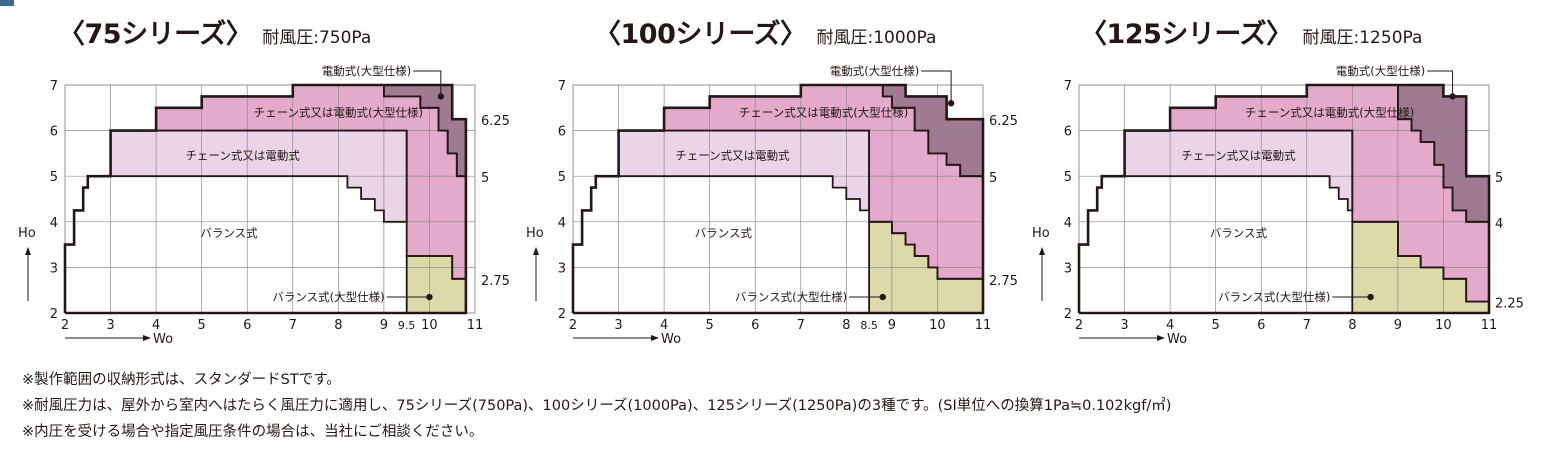 The height and width of the screenshot is (463, 1549). Describe the element at coordinates (765, 31) in the screenshot. I see `series-title-100: 〈100シリーズ〉 耐風圧:1000Pa` at that location.